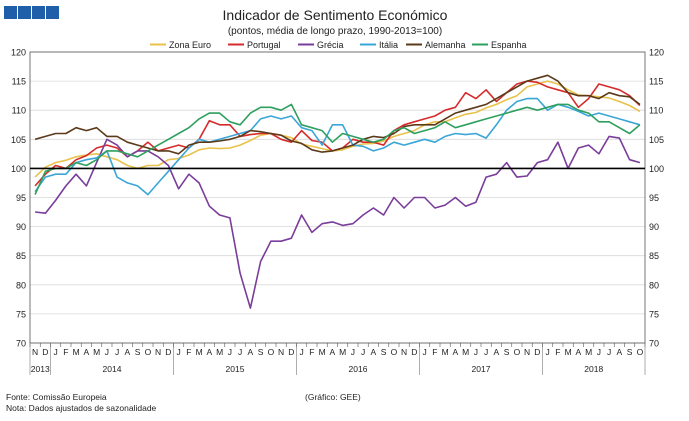 The height and width of the screenshot is (421, 689). I want to click on y-tick-label-left-110: 110, so click(19, 111).